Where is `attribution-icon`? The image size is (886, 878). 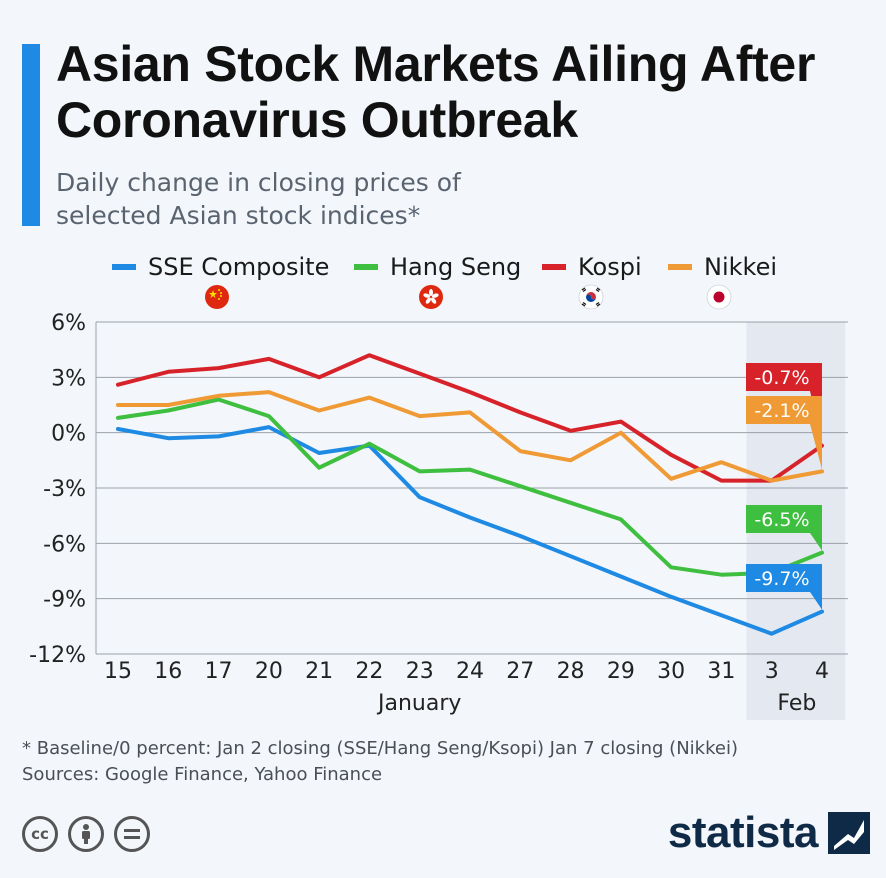
attribution-icon is located at coordinates (86, 834).